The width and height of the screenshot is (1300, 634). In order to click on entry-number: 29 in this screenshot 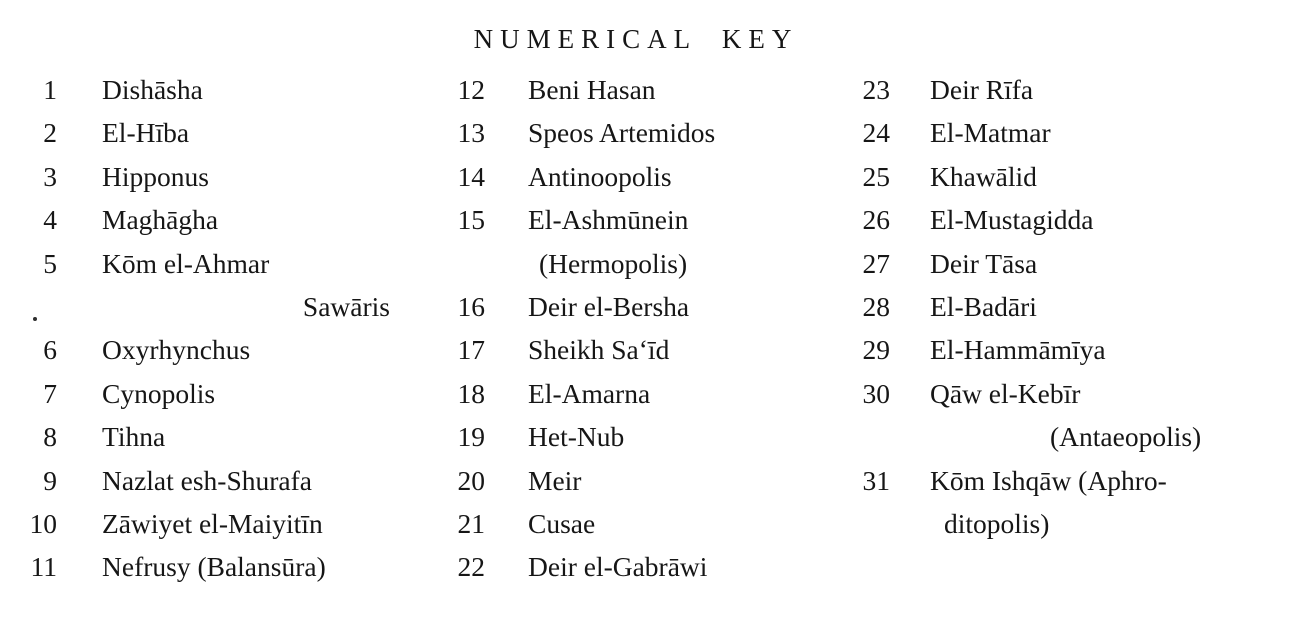, I will do `click(876, 350)`.